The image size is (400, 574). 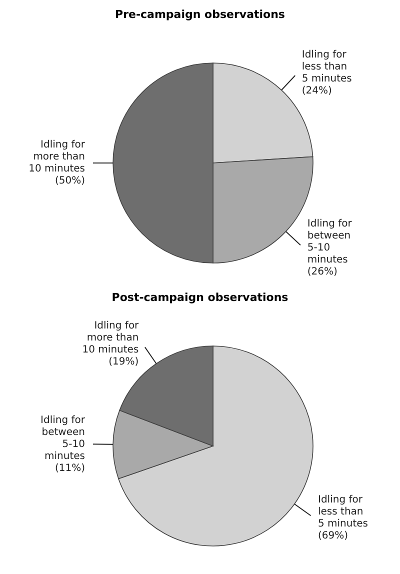 What do you see at coordinates (317, 90) in the screenshot?
I see `data-label: (24%)` at bounding box center [317, 90].